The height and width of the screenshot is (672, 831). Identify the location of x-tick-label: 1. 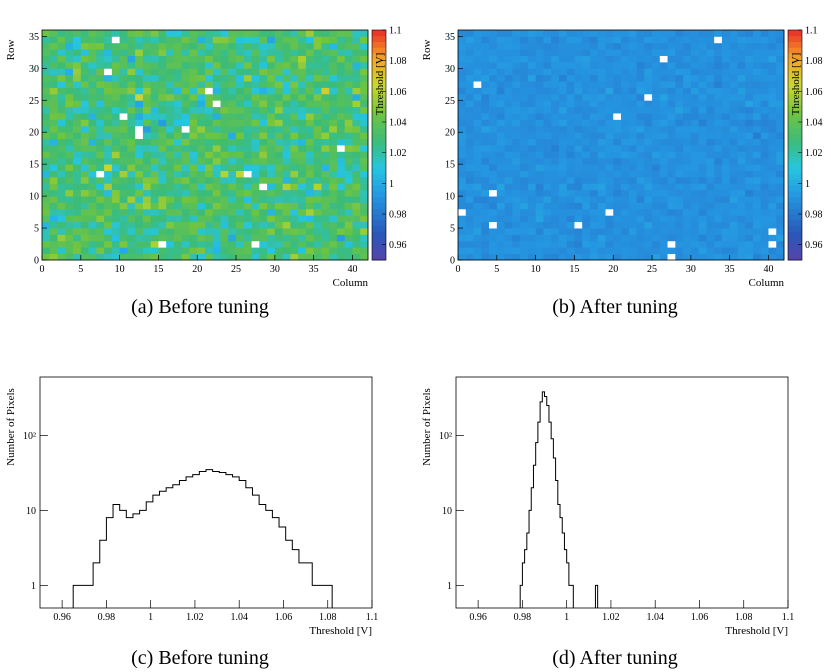
(566, 617).